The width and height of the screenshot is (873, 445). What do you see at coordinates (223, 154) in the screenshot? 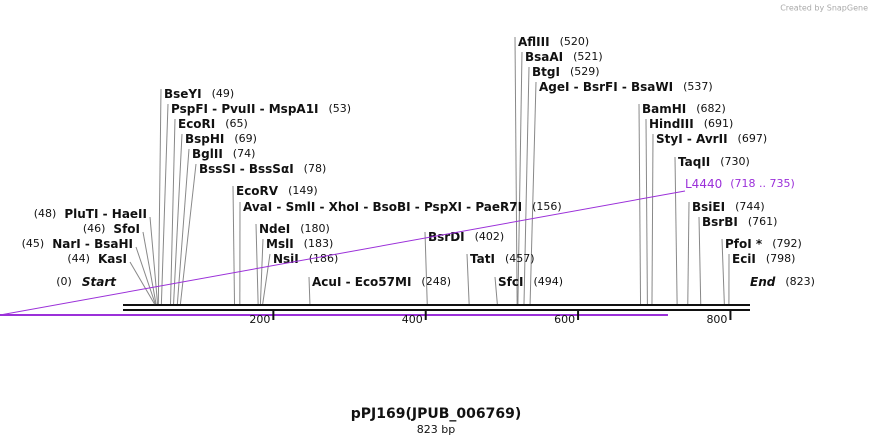
I see `enzyme-label: BglII (74)` at bounding box center [223, 154].